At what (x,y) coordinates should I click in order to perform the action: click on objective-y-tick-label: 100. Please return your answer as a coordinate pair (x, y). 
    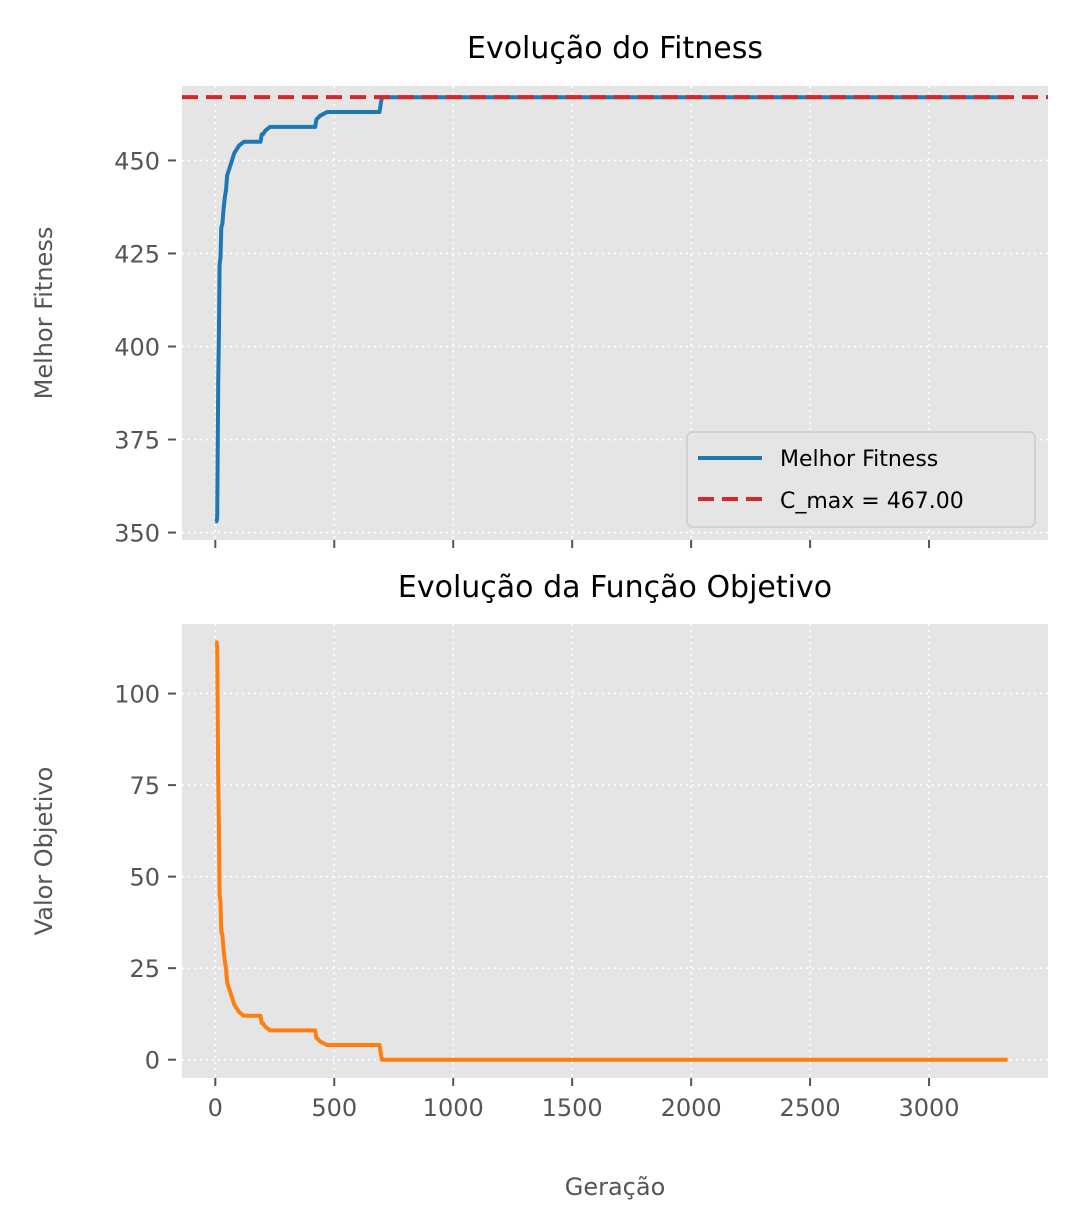
    Looking at the image, I should click on (137, 695).